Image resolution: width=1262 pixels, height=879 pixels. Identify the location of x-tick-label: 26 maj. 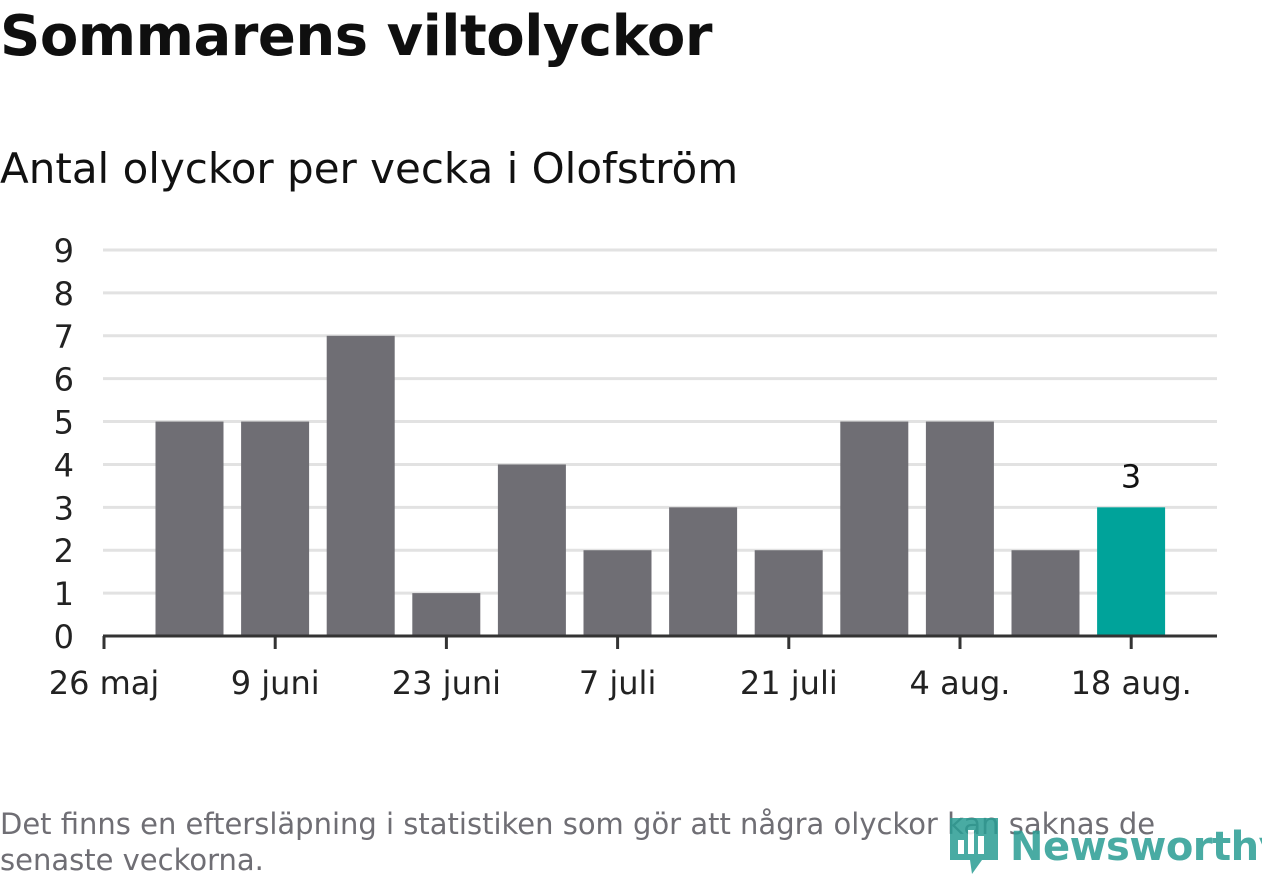
(104, 683).